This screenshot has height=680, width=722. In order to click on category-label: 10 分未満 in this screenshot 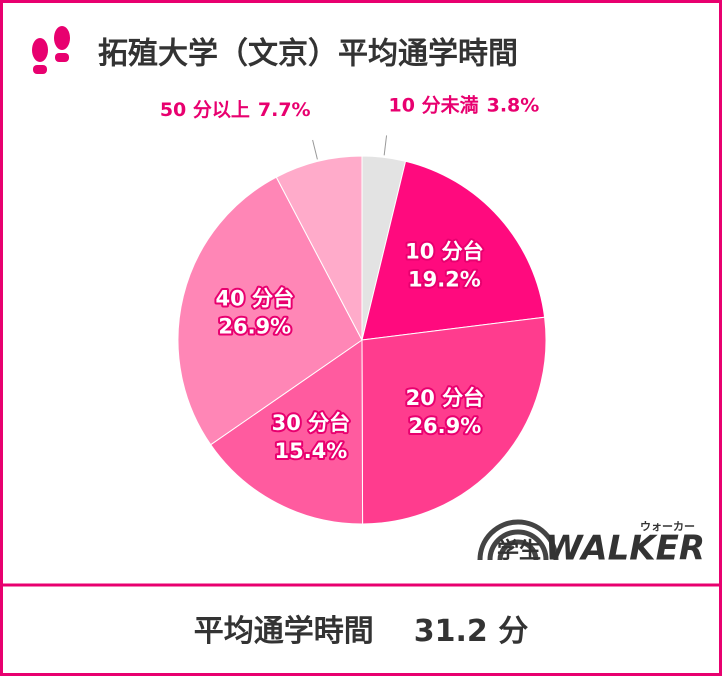, I will do `click(434, 104)`.